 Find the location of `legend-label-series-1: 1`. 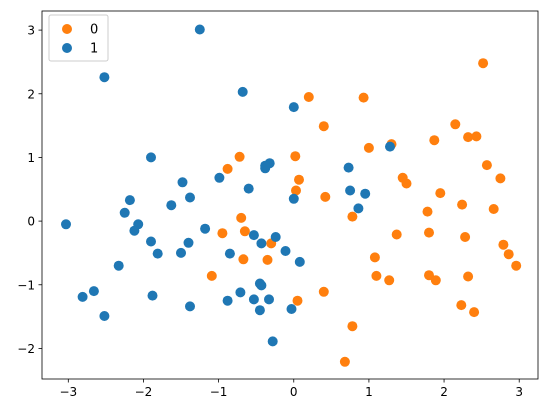

legend-label-series-1: 1 is located at coordinates (94, 49).